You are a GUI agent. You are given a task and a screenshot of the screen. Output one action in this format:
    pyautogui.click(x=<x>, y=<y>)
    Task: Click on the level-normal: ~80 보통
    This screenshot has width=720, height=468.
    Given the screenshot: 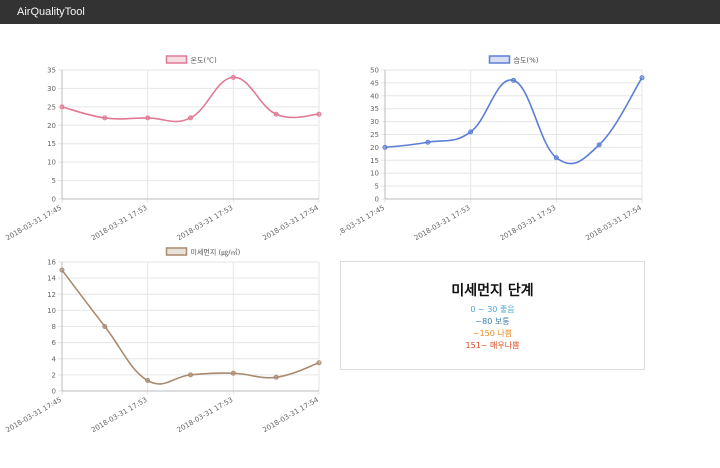 What is the action you would take?
    pyautogui.click(x=492, y=321)
    